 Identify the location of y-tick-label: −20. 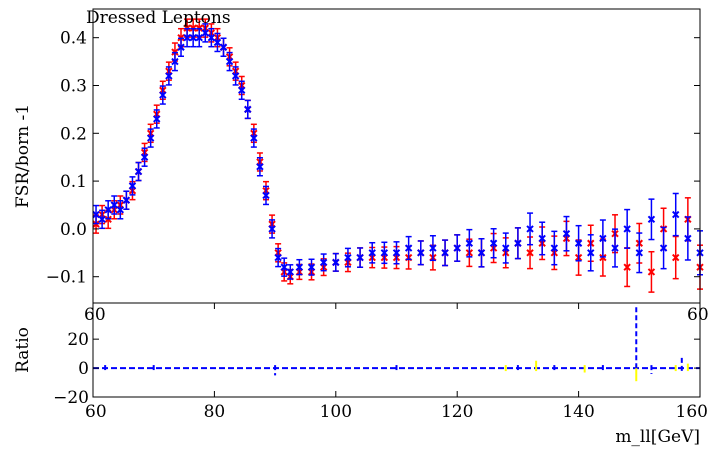
(71, 398).